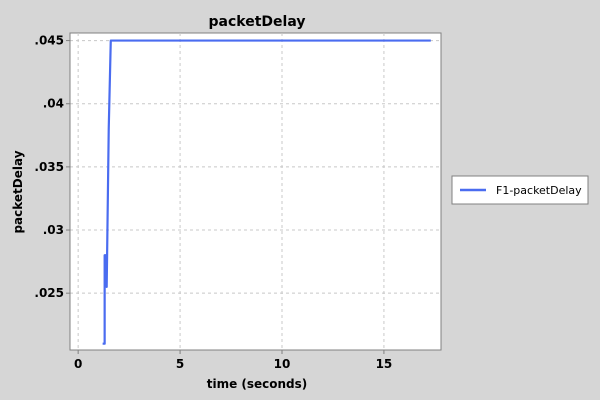  Describe the element at coordinates (49, 293) in the screenshot. I see `y-tick-label: .025` at that location.